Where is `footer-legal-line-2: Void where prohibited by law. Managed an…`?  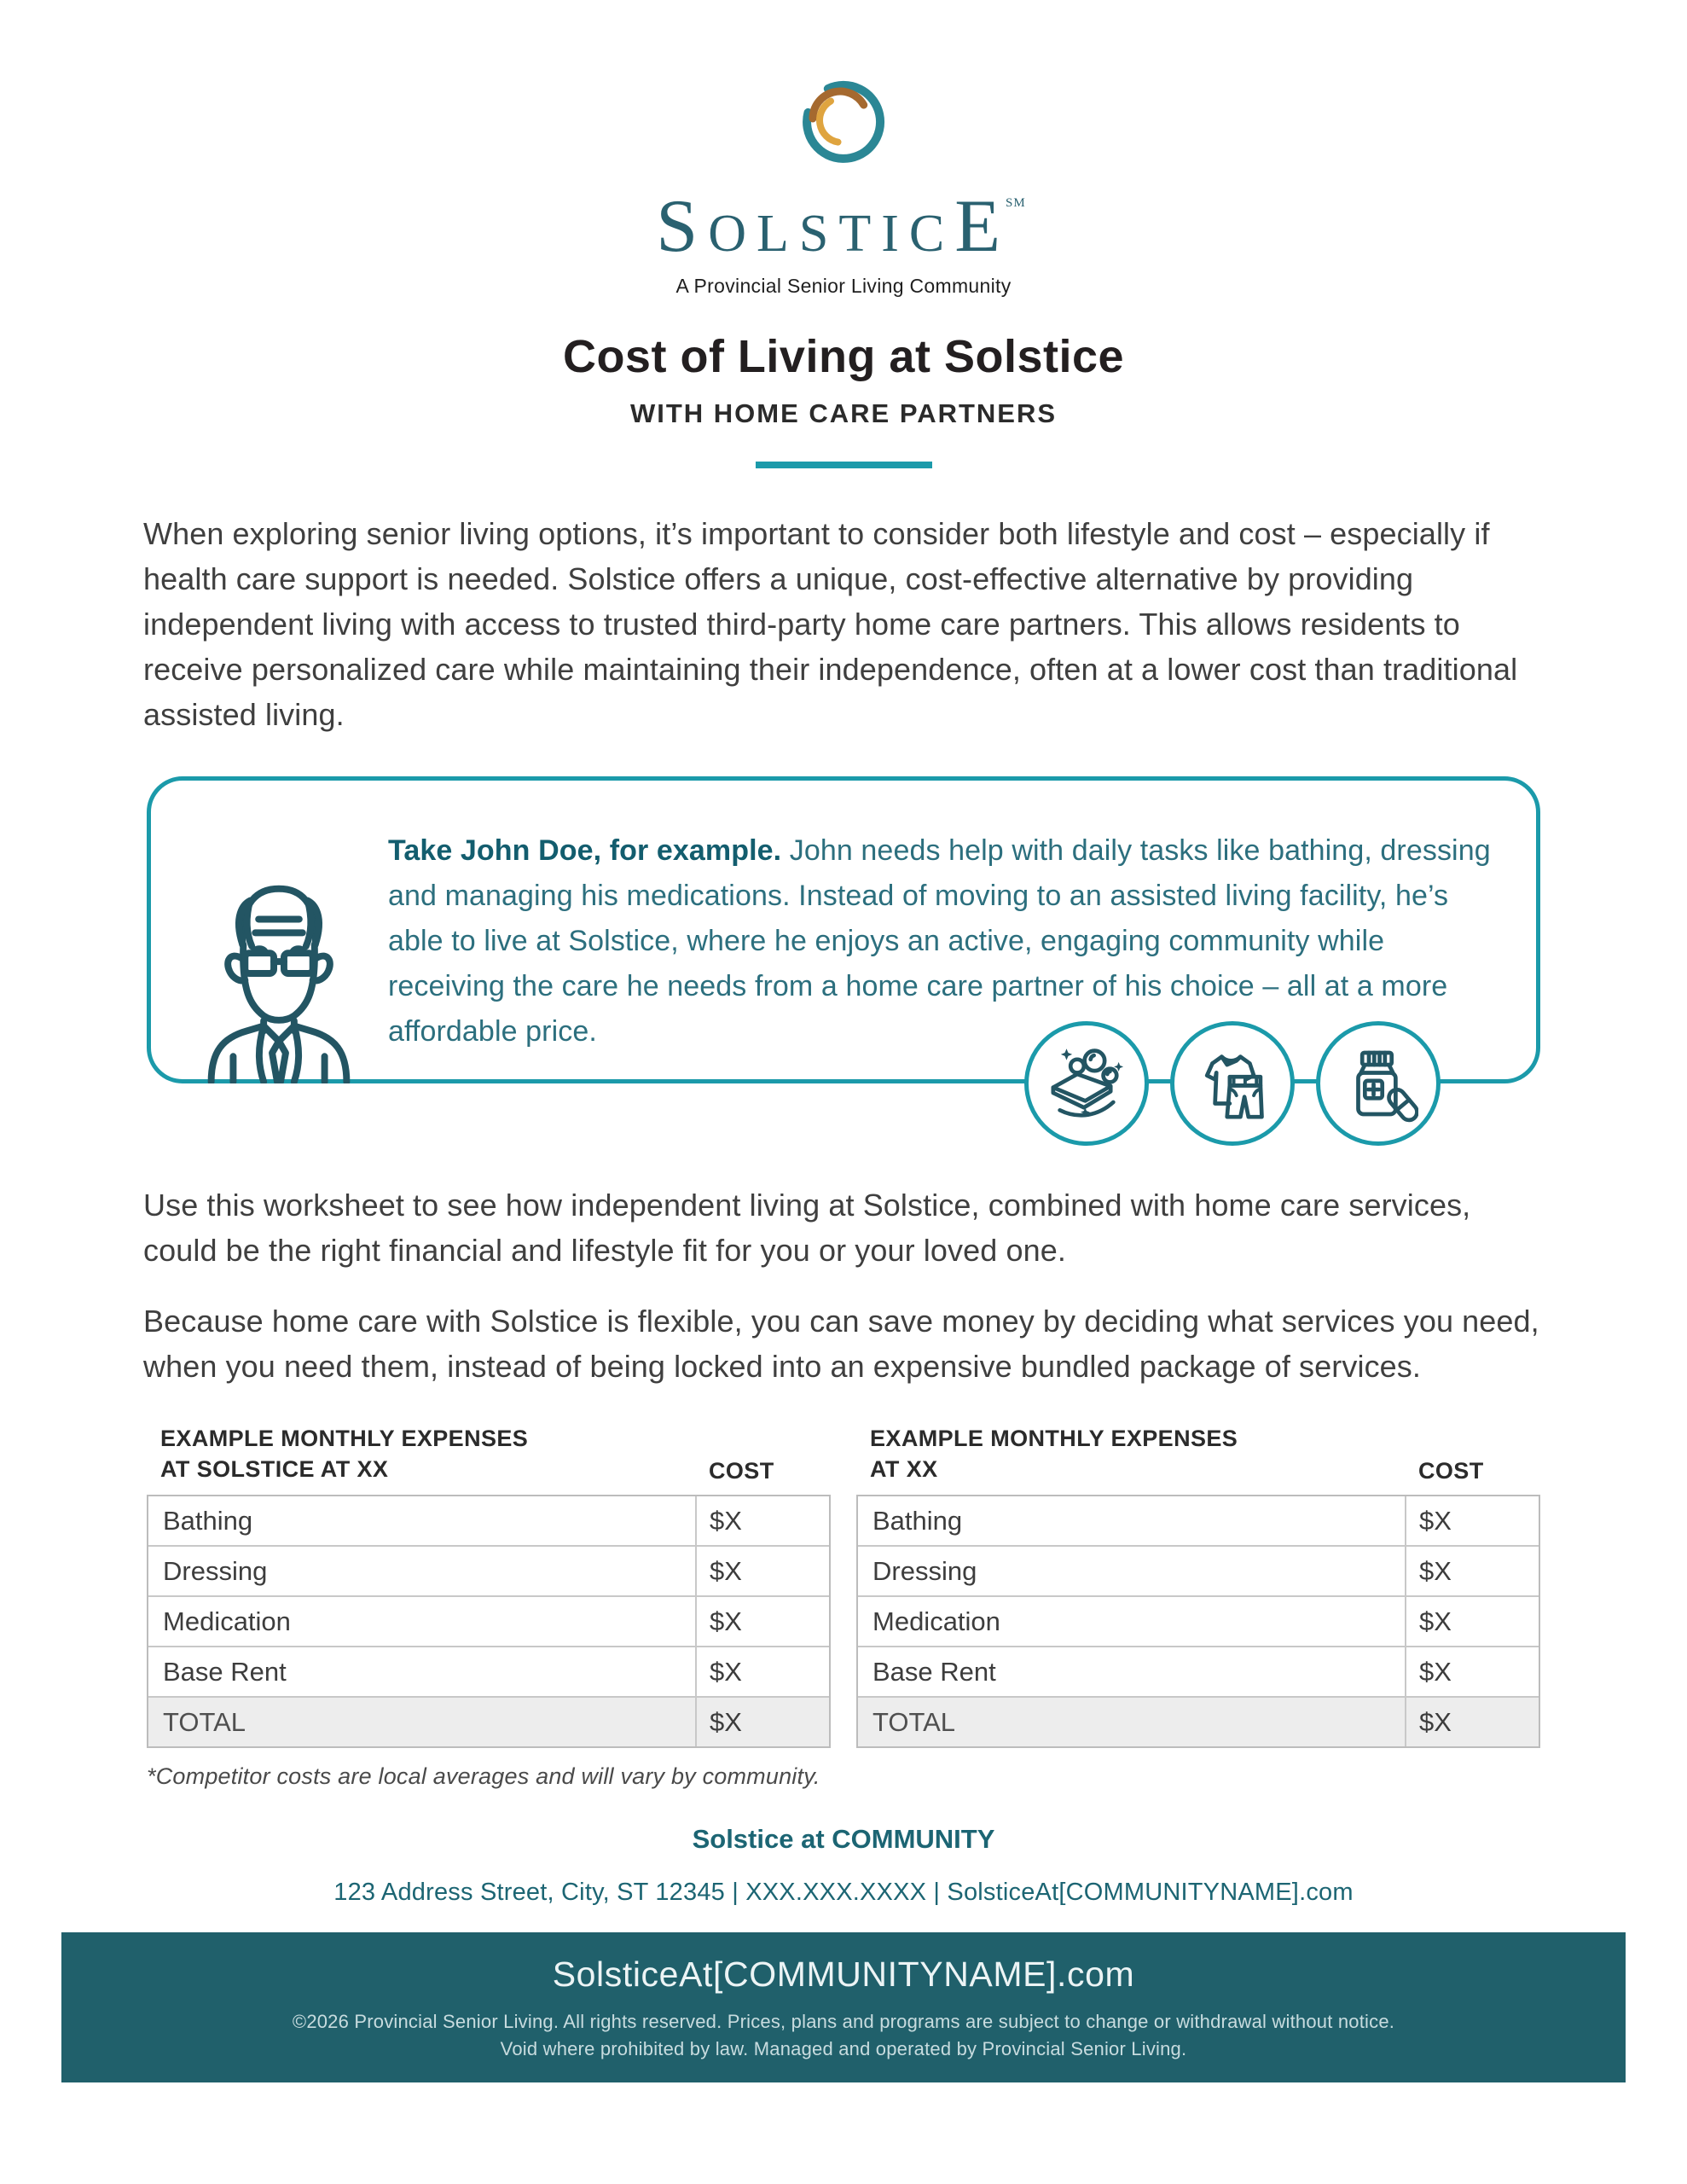 footer-legal-line-2: Void where prohibited by law. Managed an… is located at coordinates (843, 2049).